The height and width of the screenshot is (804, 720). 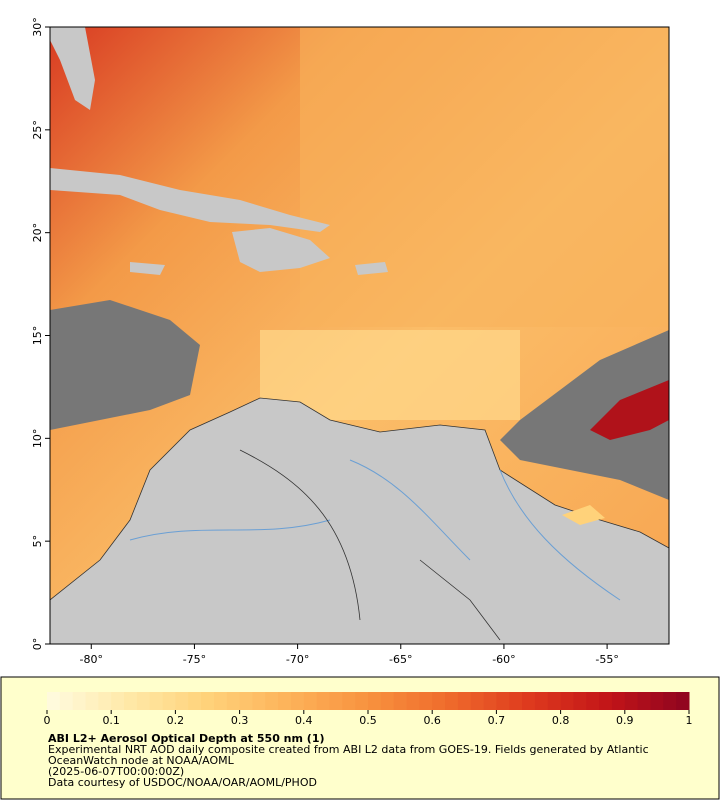 I want to click on y-tick-label: 15°, so click(x=37, y=336).